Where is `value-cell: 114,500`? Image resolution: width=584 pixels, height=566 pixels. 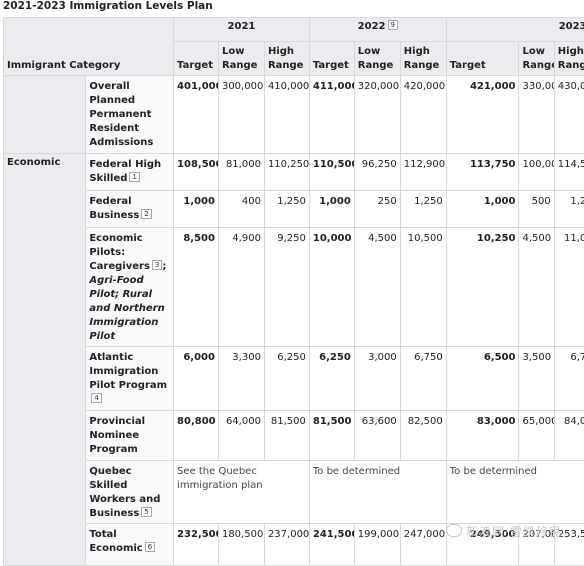 value-cell: 114,500 is located at coordinates (569, 172).